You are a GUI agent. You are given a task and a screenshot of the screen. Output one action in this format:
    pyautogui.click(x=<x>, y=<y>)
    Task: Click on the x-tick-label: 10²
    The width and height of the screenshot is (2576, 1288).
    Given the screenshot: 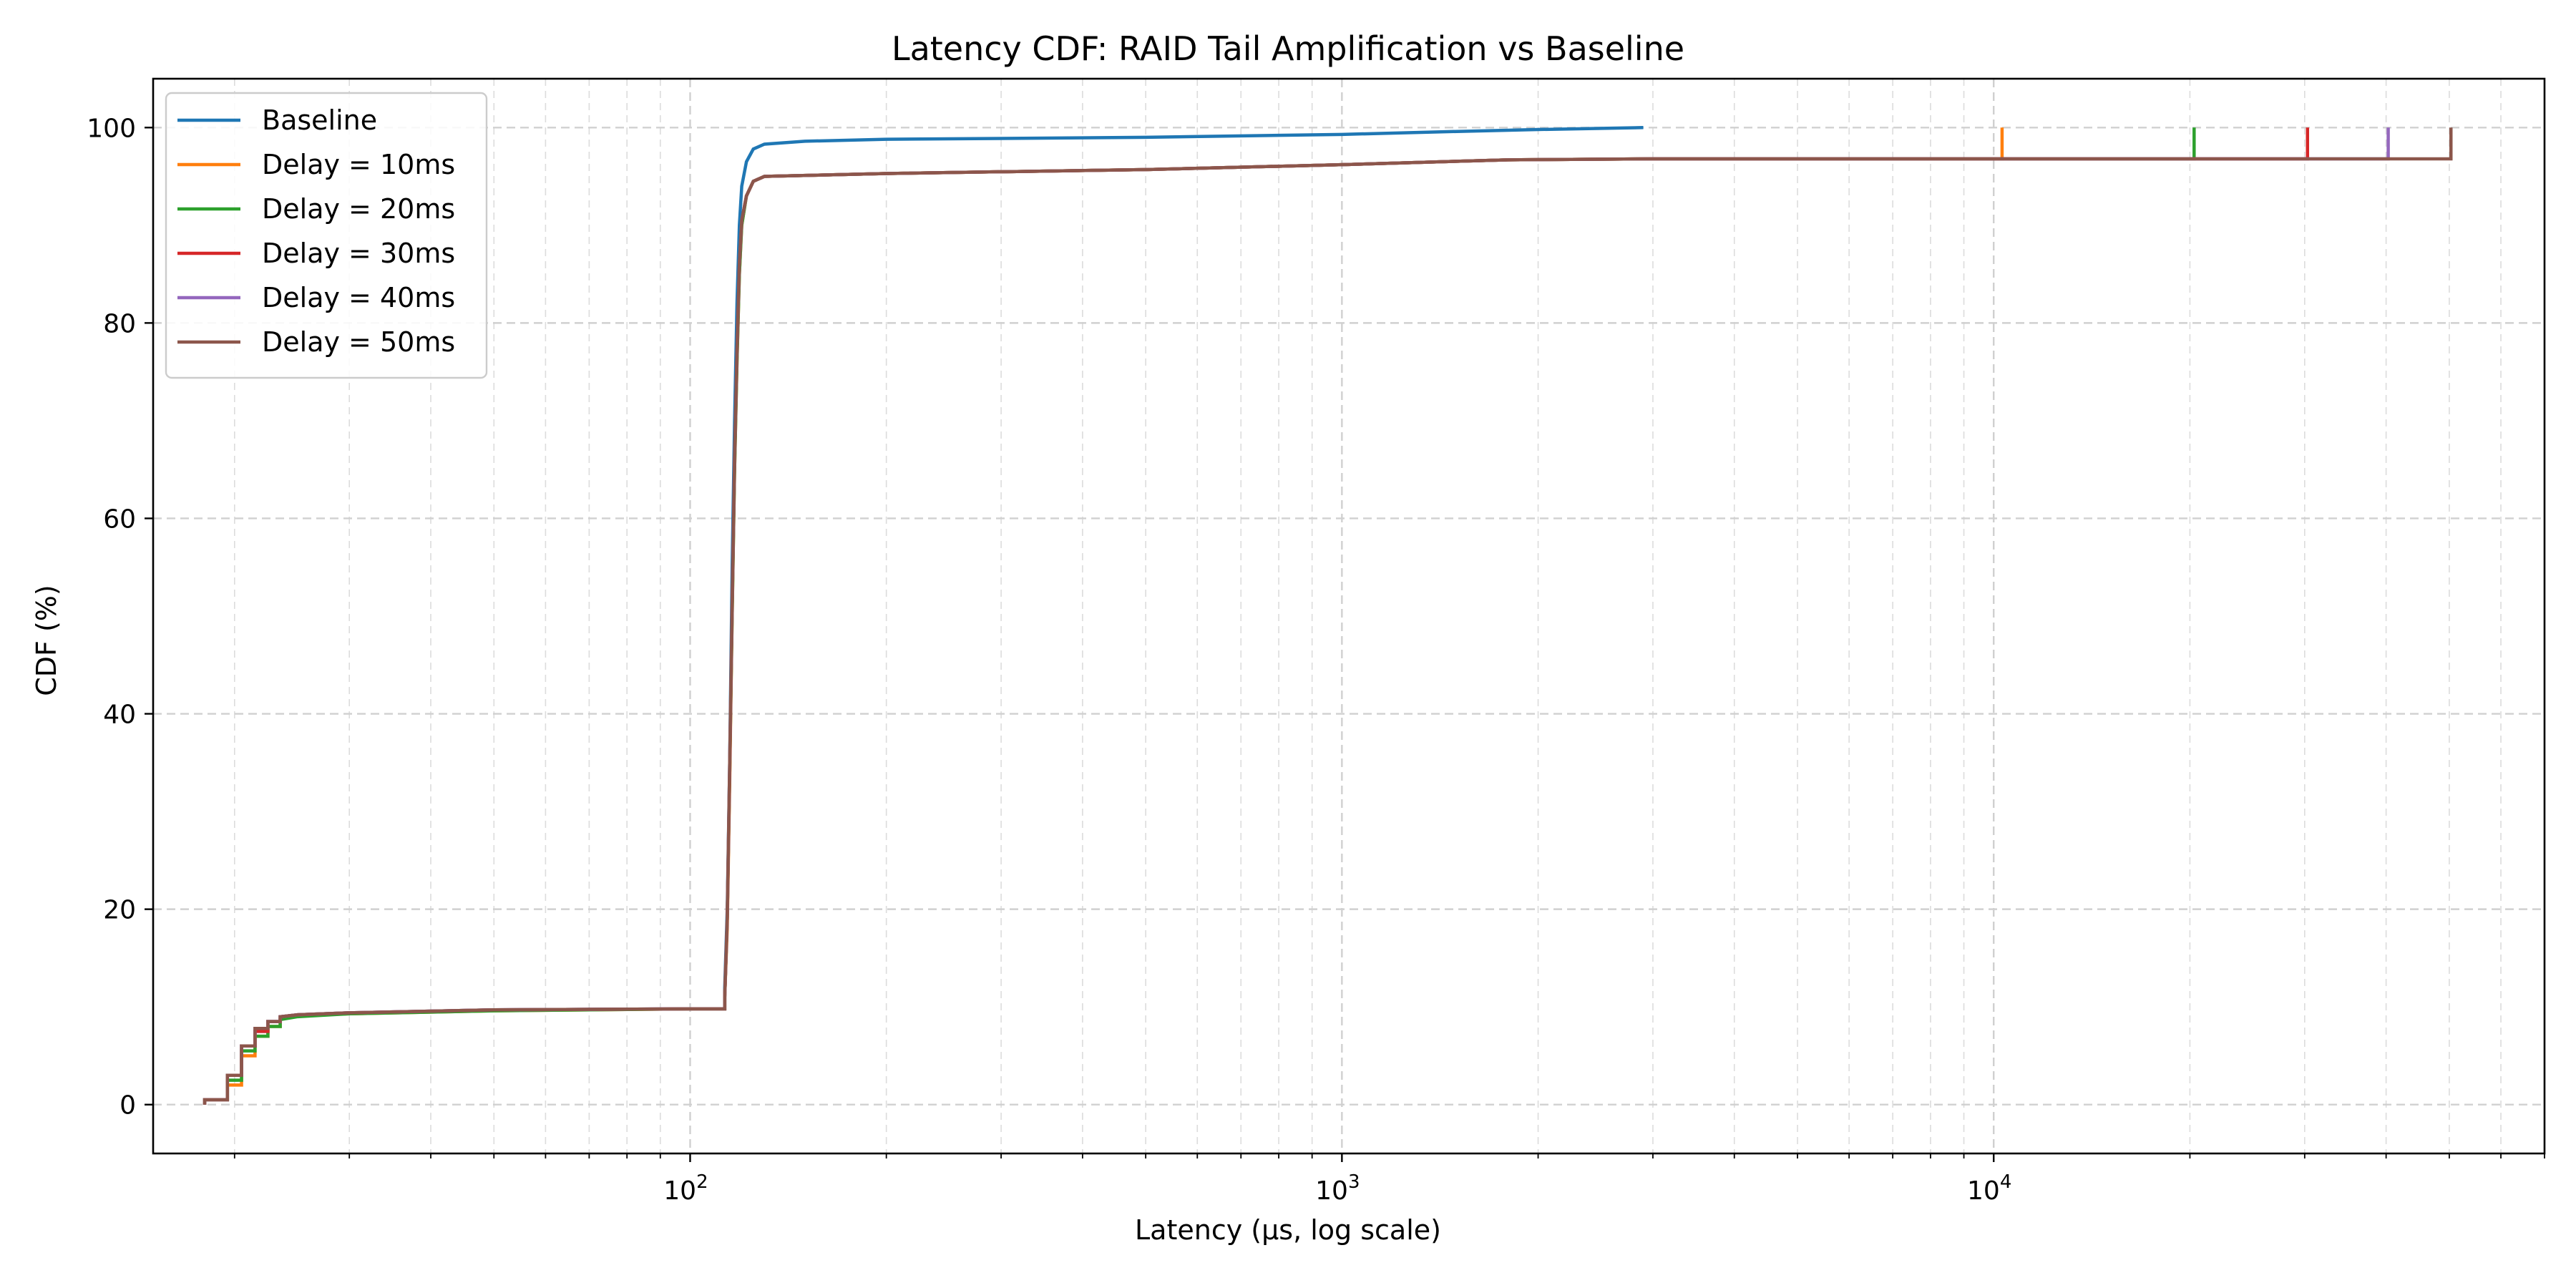 What is the action you would take?
    pyautogui.click(x=685, y=1188)
    